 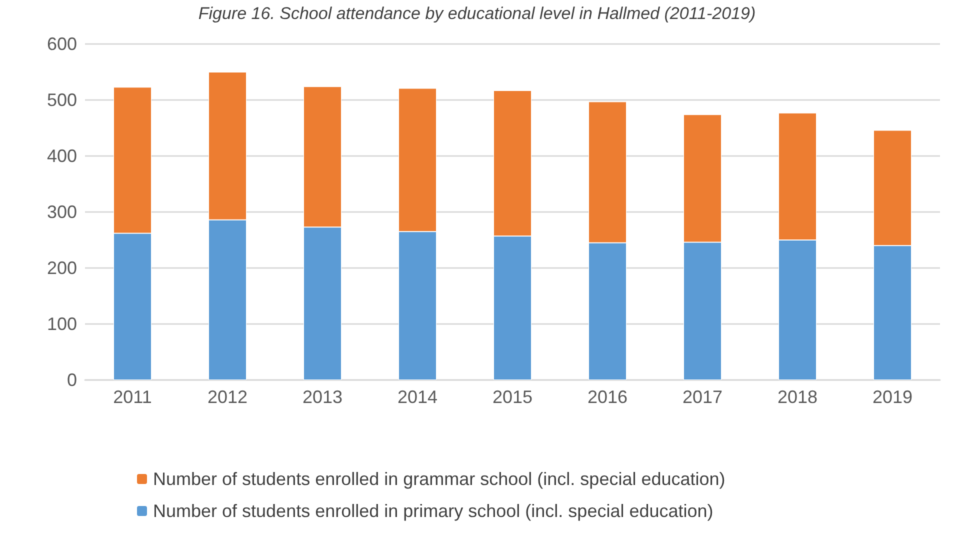 What do you see at coordinates (132, 397) in the screenshot?
I see `x-tick-label: 2011` at bounding box center [132, 397].